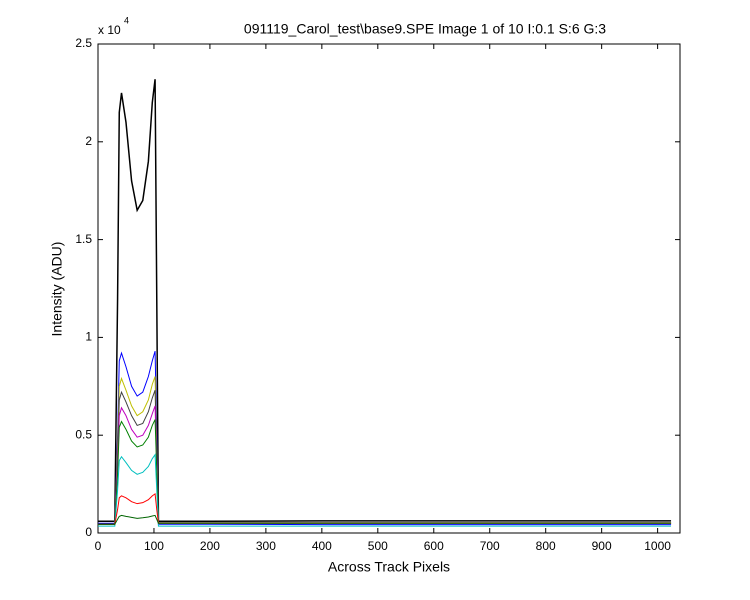  Describe the element at coordinates (378, 546) in the screenshot. I see `x-tick-label: 500` at that location.